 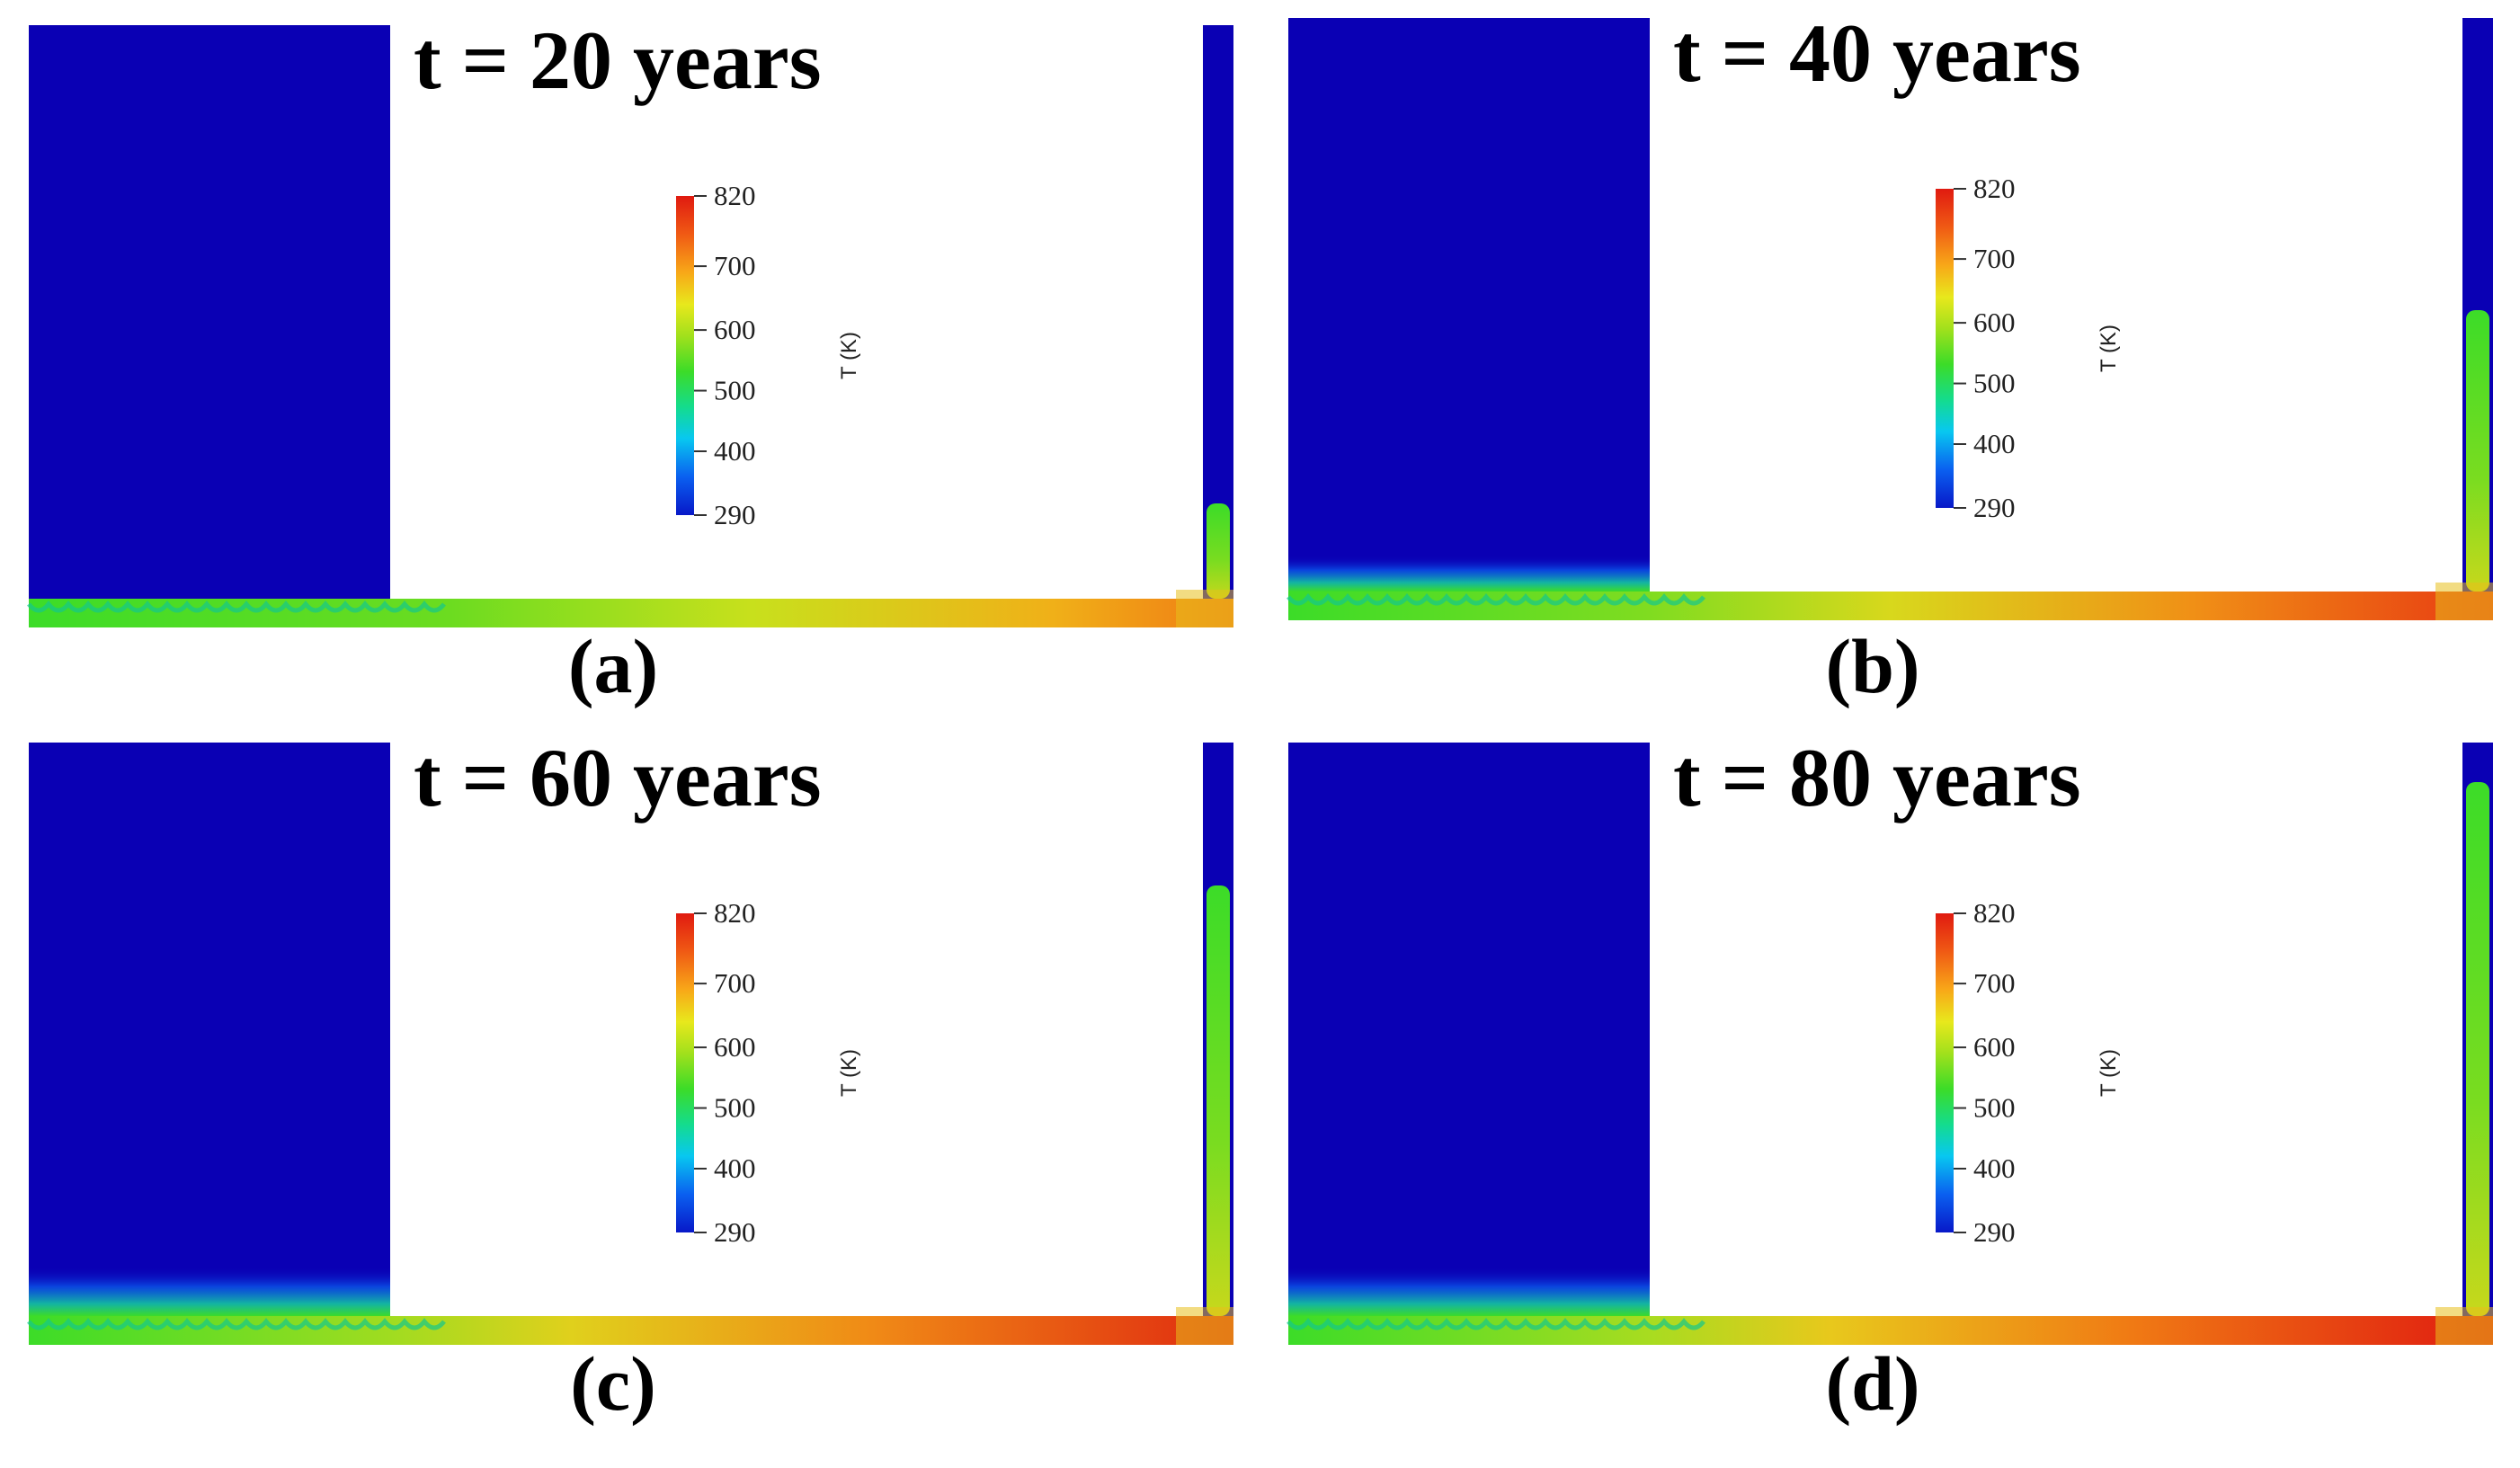 I want to click on panel-title: t = 20 years, so click(x=618, y=60).